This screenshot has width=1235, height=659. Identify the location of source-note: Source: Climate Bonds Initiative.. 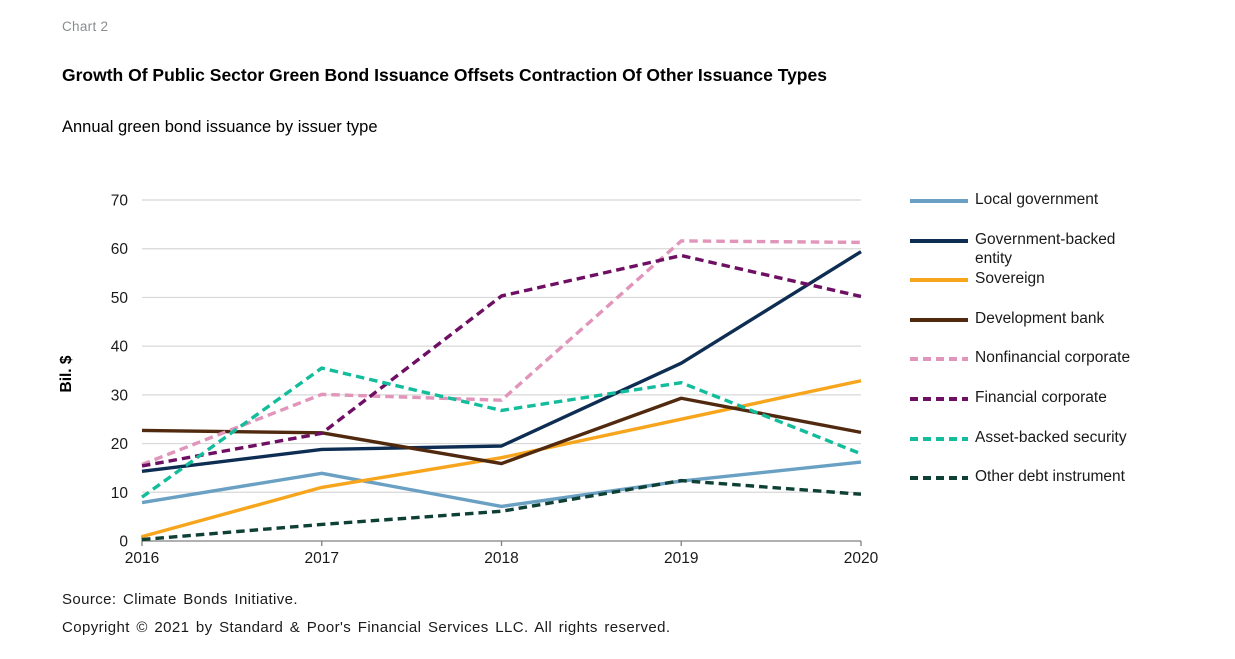
(180, 599).